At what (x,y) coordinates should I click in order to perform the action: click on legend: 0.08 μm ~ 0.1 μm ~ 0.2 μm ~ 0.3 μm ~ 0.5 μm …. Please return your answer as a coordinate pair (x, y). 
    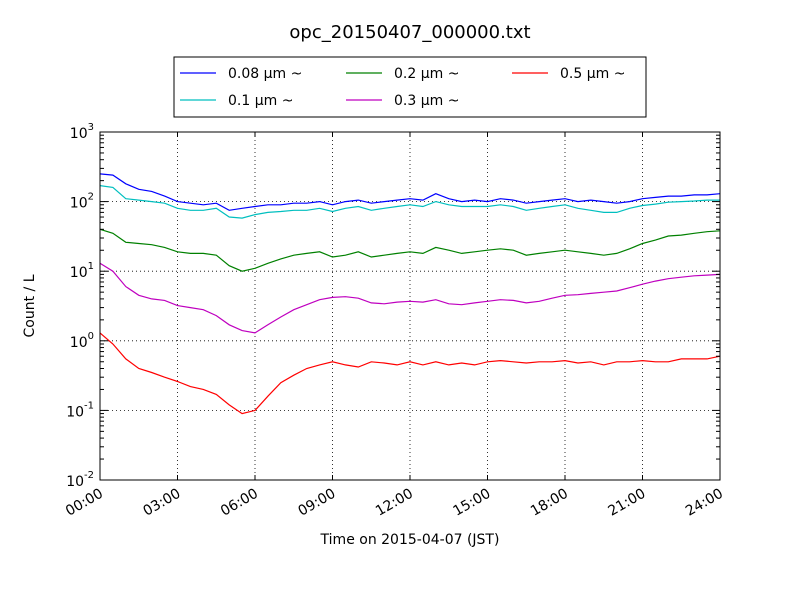
    Looking at the image, I should click on (410, 87).